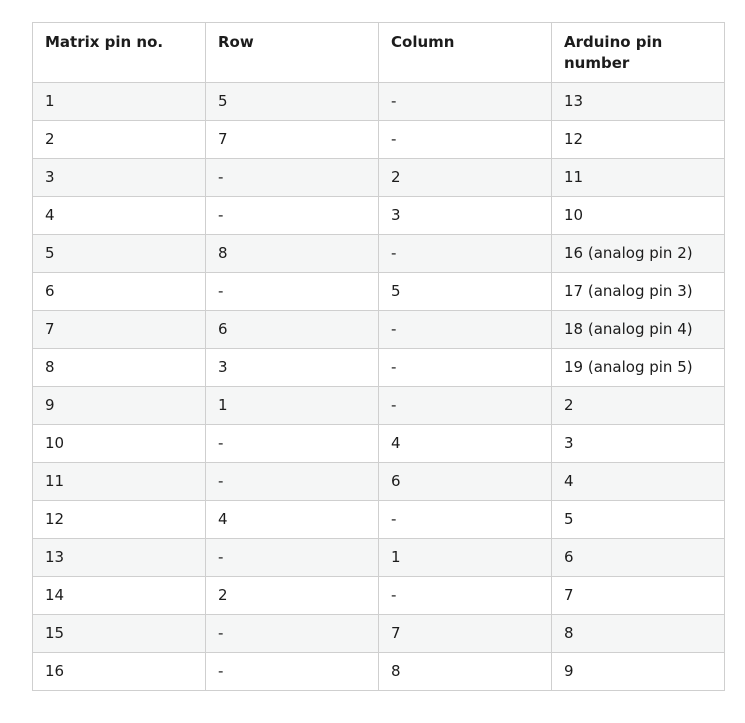 The width and height of the screenshot is (745, 723). I want to click on cell-matrix-pin: 9, so click(119, 405).